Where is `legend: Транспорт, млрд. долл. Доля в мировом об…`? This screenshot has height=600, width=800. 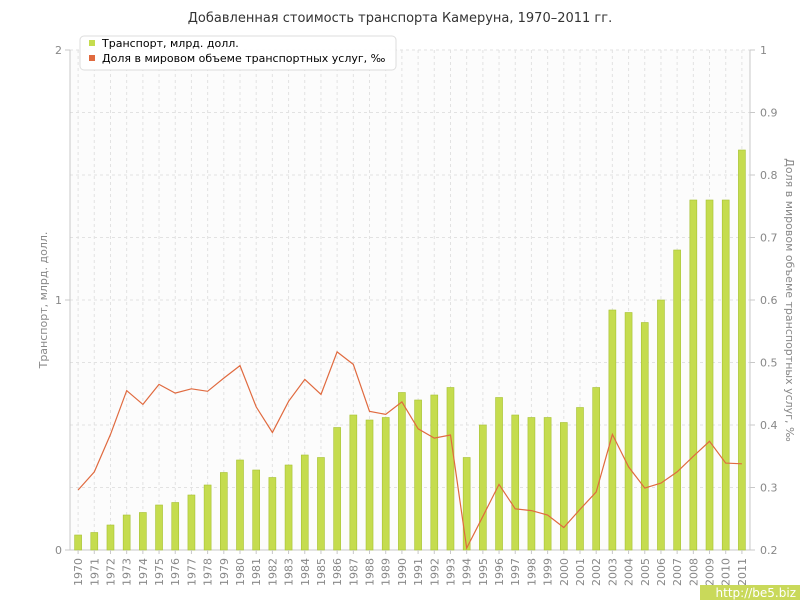
legend: Транспорт, млрд. долл. Доля в мировом об… is located at coordinates (238, 53).